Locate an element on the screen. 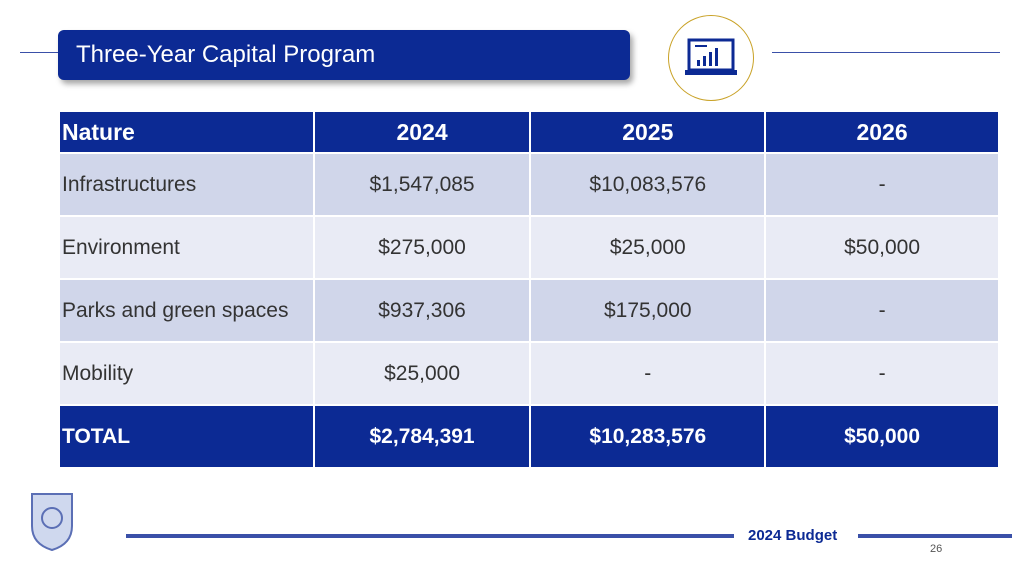  cell: Parks and green spaces is located at coordinates (186, 310).